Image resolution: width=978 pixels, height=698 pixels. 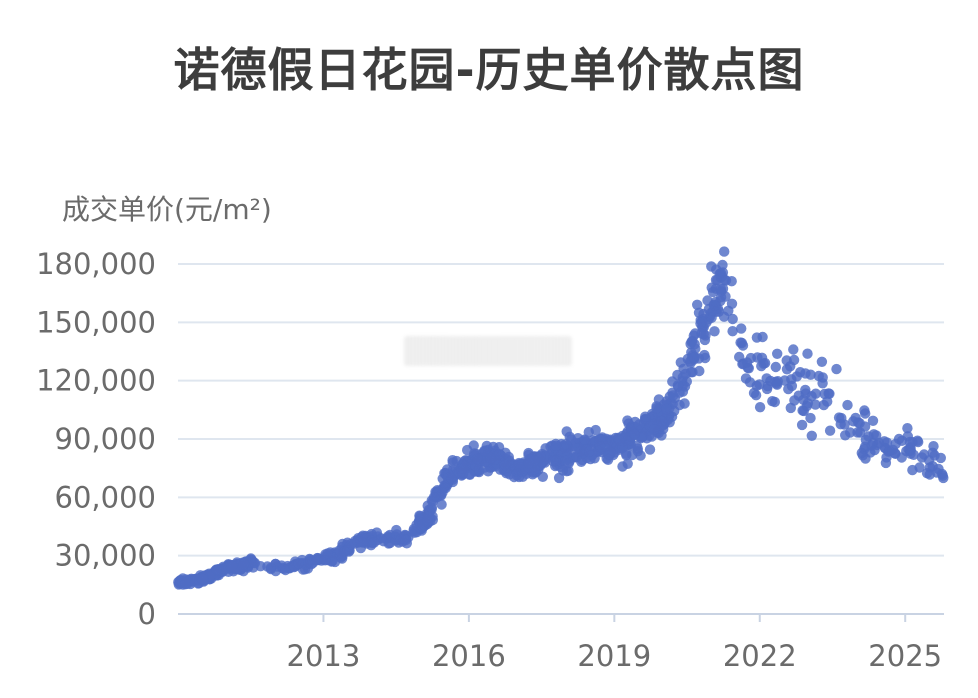 I want to click on x-tick-label: 2022, so click(x=760, y=656).